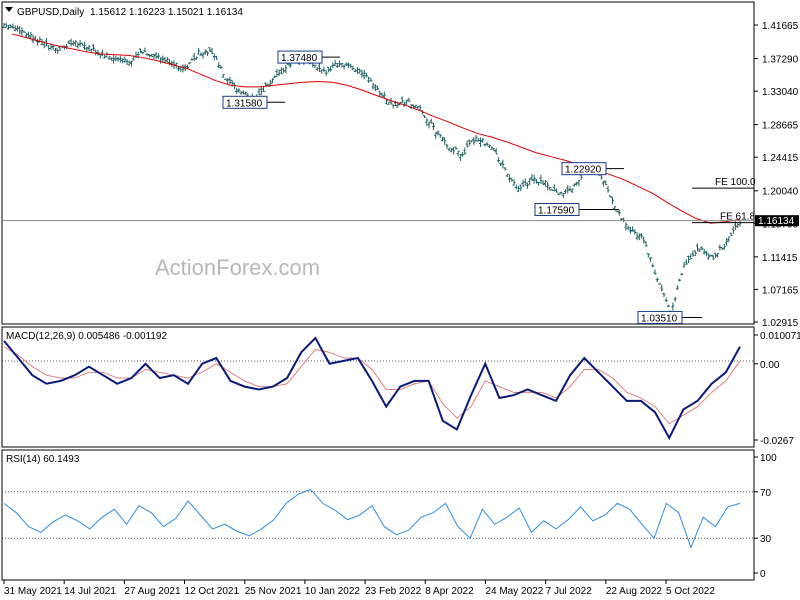  I want to click on macd-title: MACD(12,26,9) 0.005486 -0.001192, so click(86, 336).